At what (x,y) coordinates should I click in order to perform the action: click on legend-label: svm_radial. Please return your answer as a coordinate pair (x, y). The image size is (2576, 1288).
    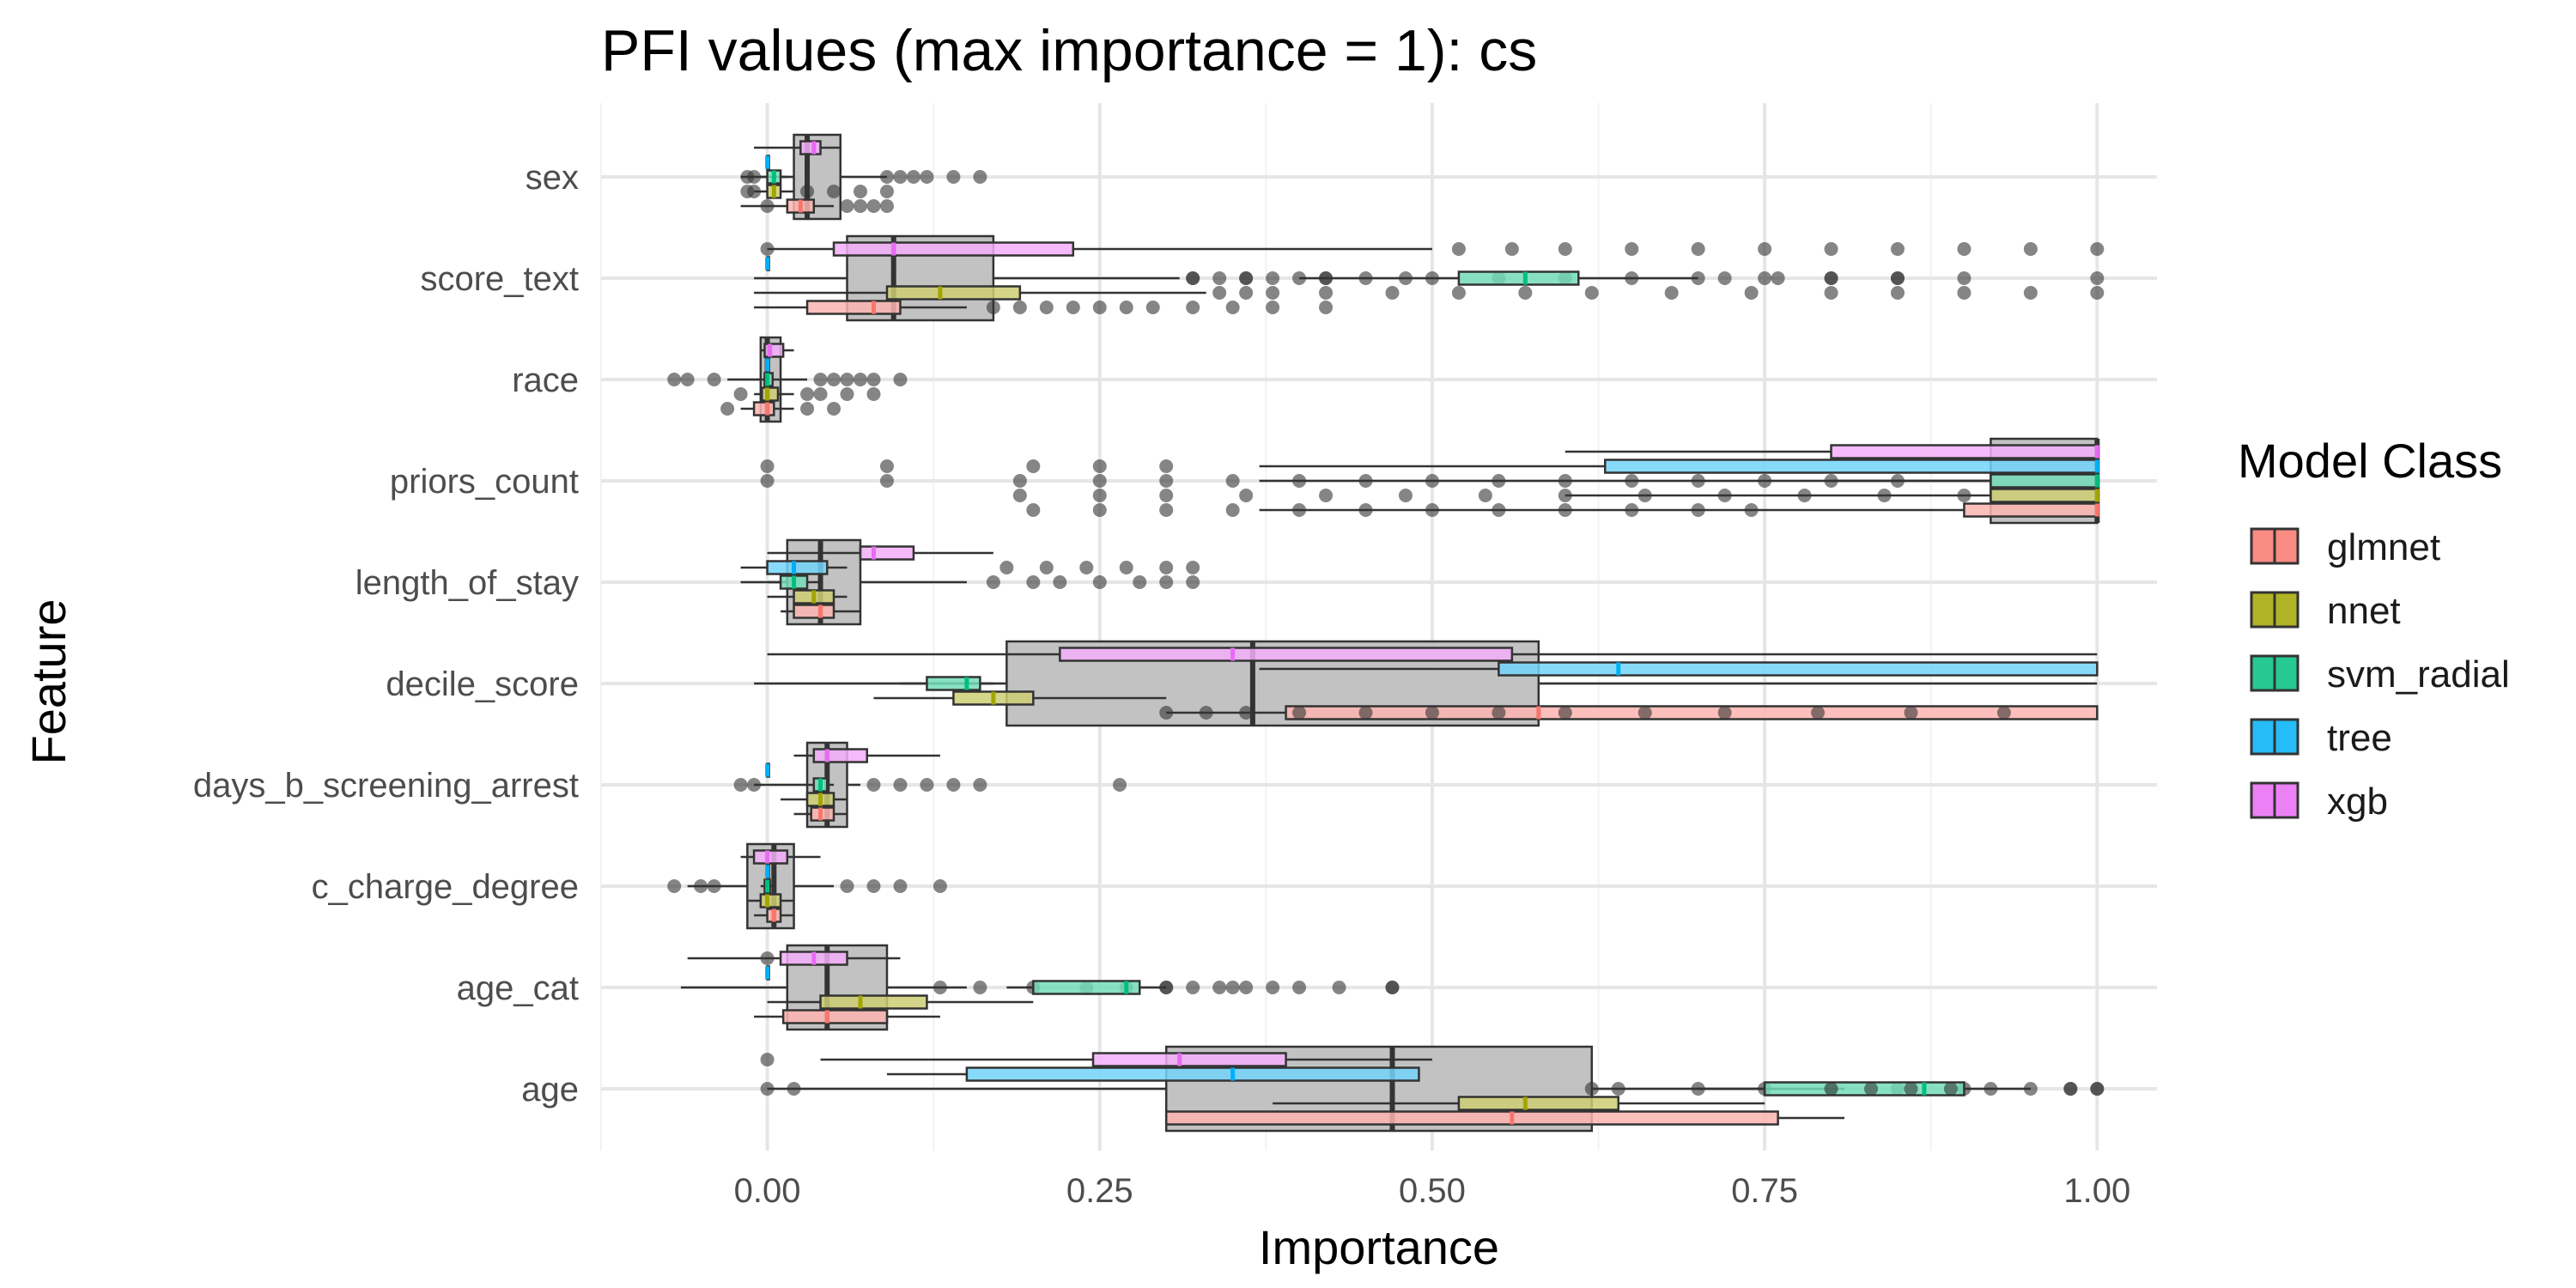
    Looking at the image, I should click on (2419, 674).